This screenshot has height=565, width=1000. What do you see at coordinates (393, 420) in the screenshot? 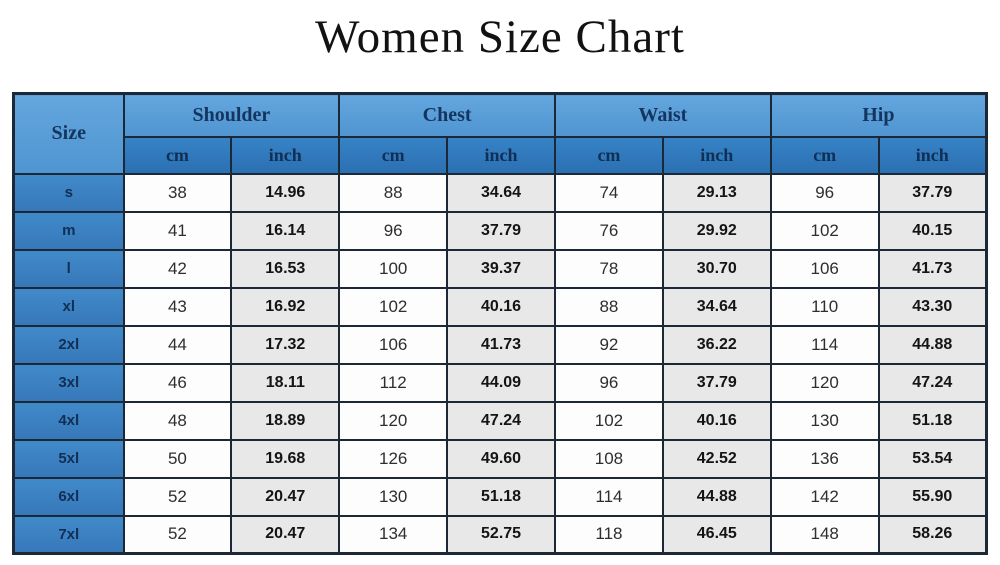
I see `chest-cm-value: 120` at bounding box center [393, 420].